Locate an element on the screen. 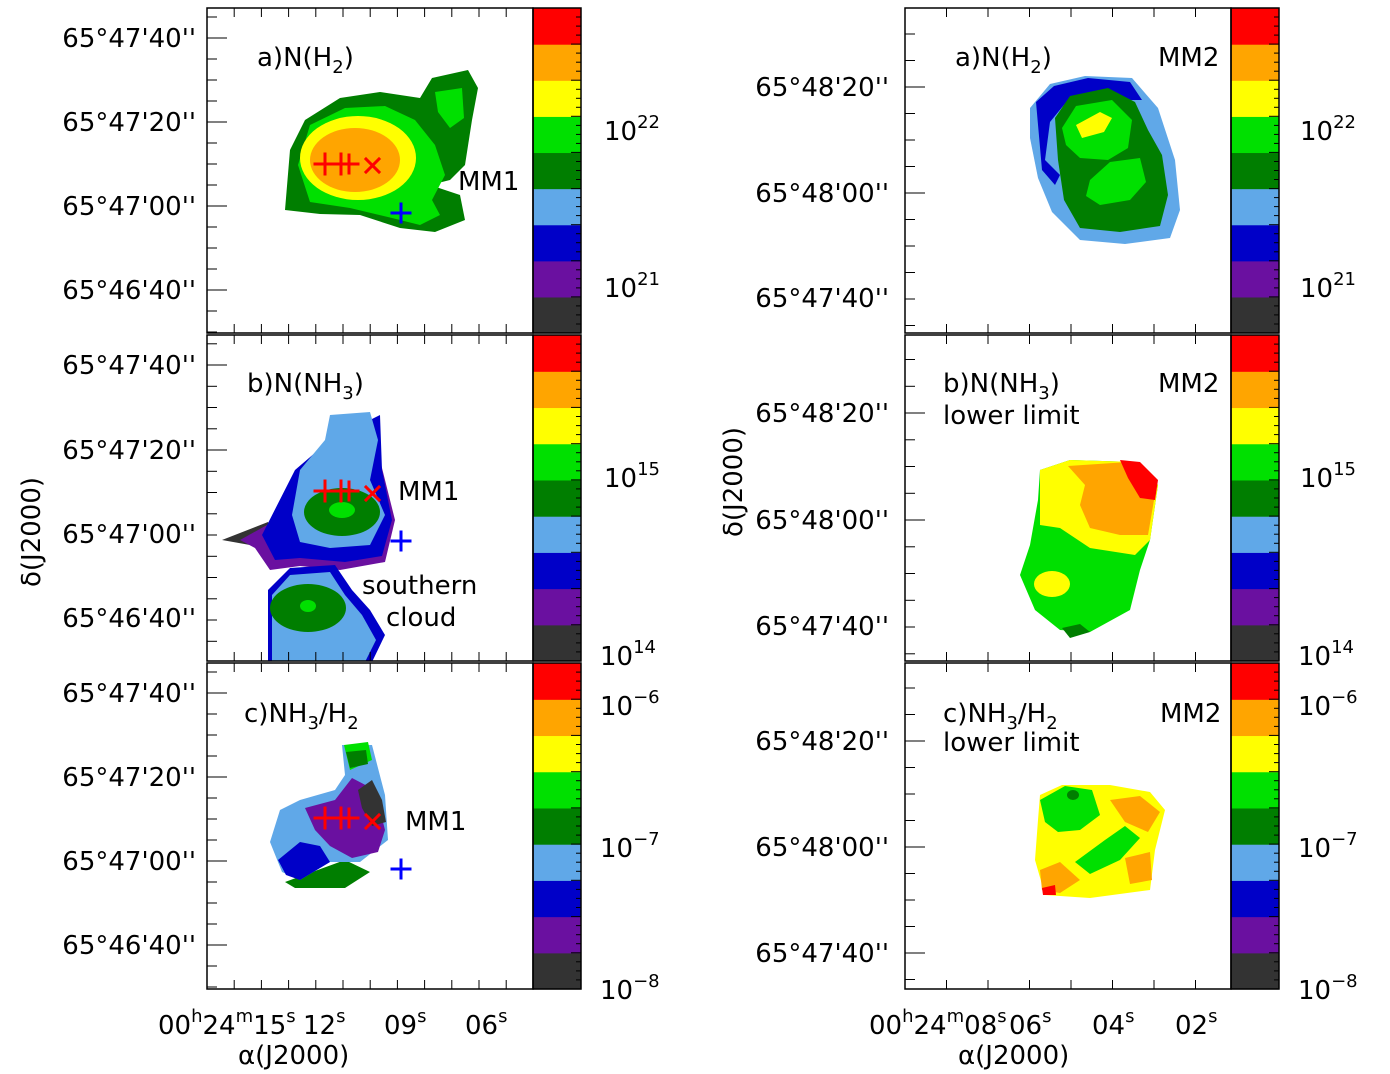 This screenshot has width=1390, height=1074. y-axis-label-right: δ(J2000) is located at coordinates (734, 482).